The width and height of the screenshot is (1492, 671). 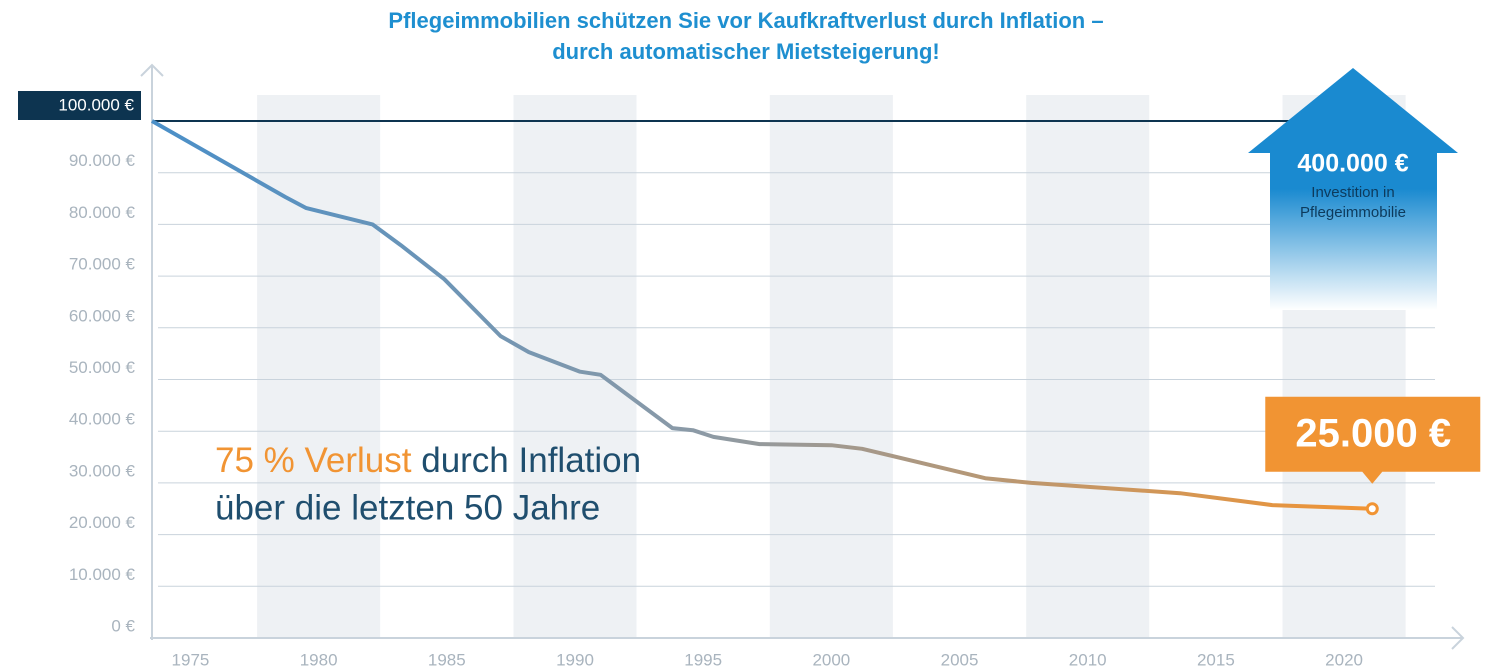 What do you see at coordinates (447, 659) in the screenshot?
I see `x-tick-label: 1985` at bounding box center [447, 659].